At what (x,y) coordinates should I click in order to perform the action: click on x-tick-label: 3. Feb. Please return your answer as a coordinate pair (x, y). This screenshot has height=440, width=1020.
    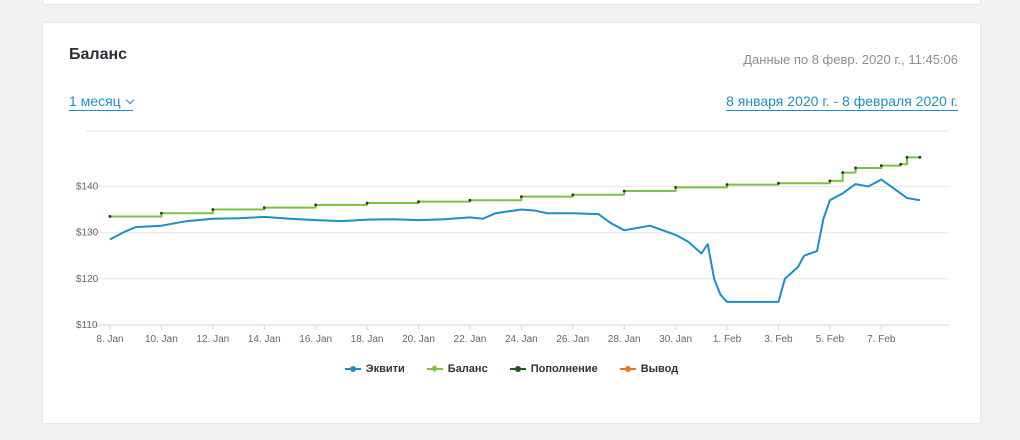
    Looking at the image, I should click on (778, 339).